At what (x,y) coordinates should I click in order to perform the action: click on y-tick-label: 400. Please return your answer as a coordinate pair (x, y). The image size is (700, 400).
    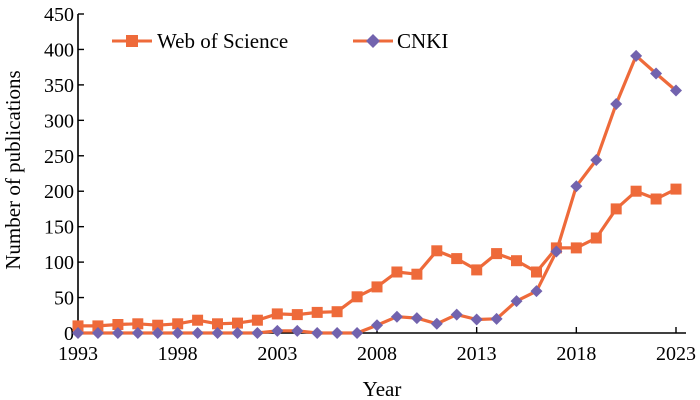
    Looking at the image, I should click on (59, 50).